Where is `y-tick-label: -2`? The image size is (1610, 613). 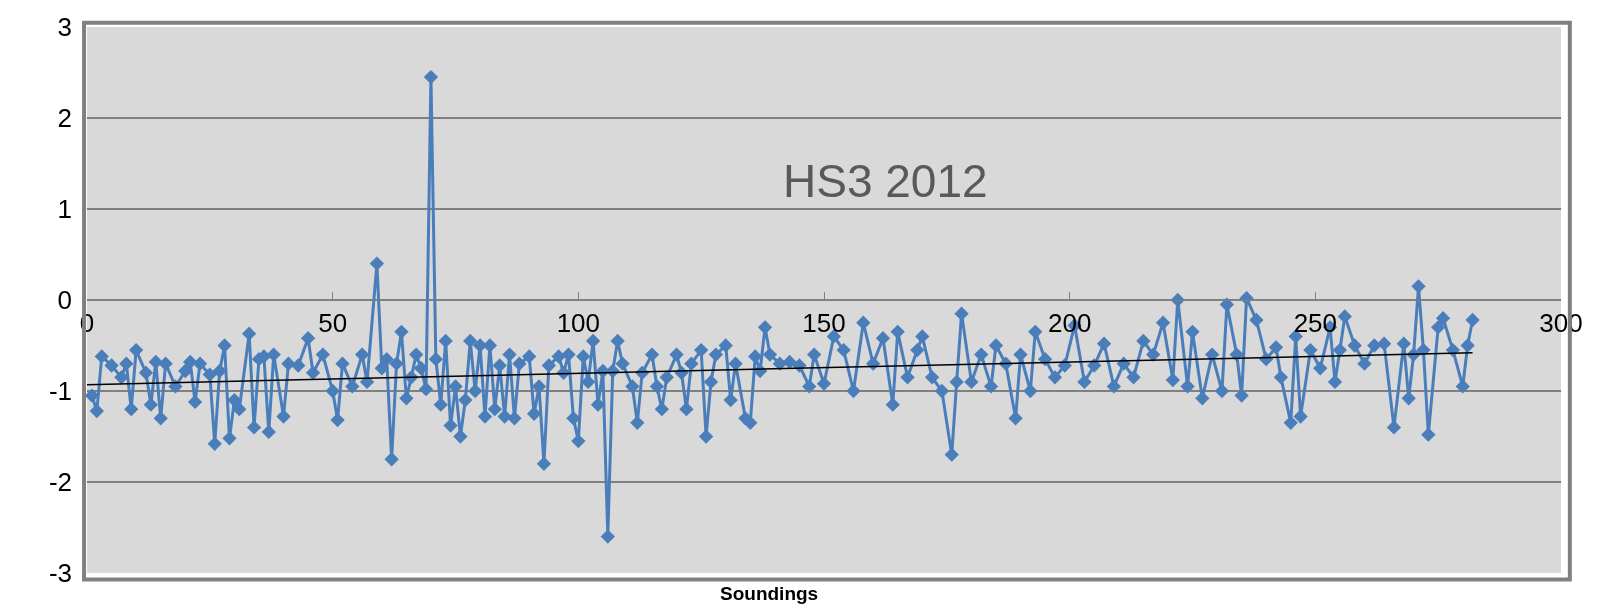
y-tick-label: -2 is located at coordinates (60, 482).